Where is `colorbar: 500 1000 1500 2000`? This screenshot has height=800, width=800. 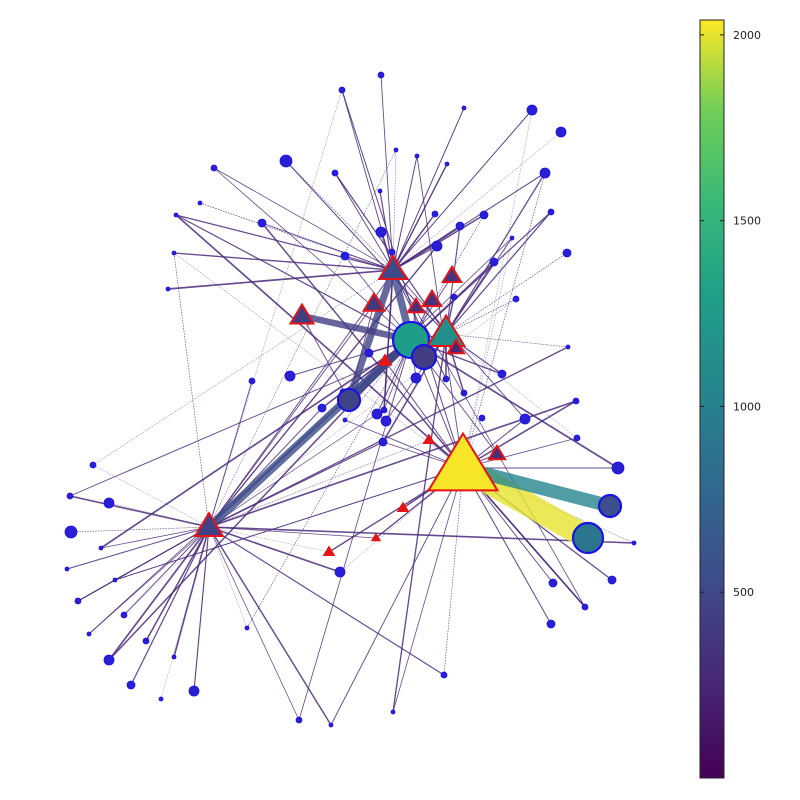 colorbar: 500 1000 1500 2000 is located at coordinates (730, 399).